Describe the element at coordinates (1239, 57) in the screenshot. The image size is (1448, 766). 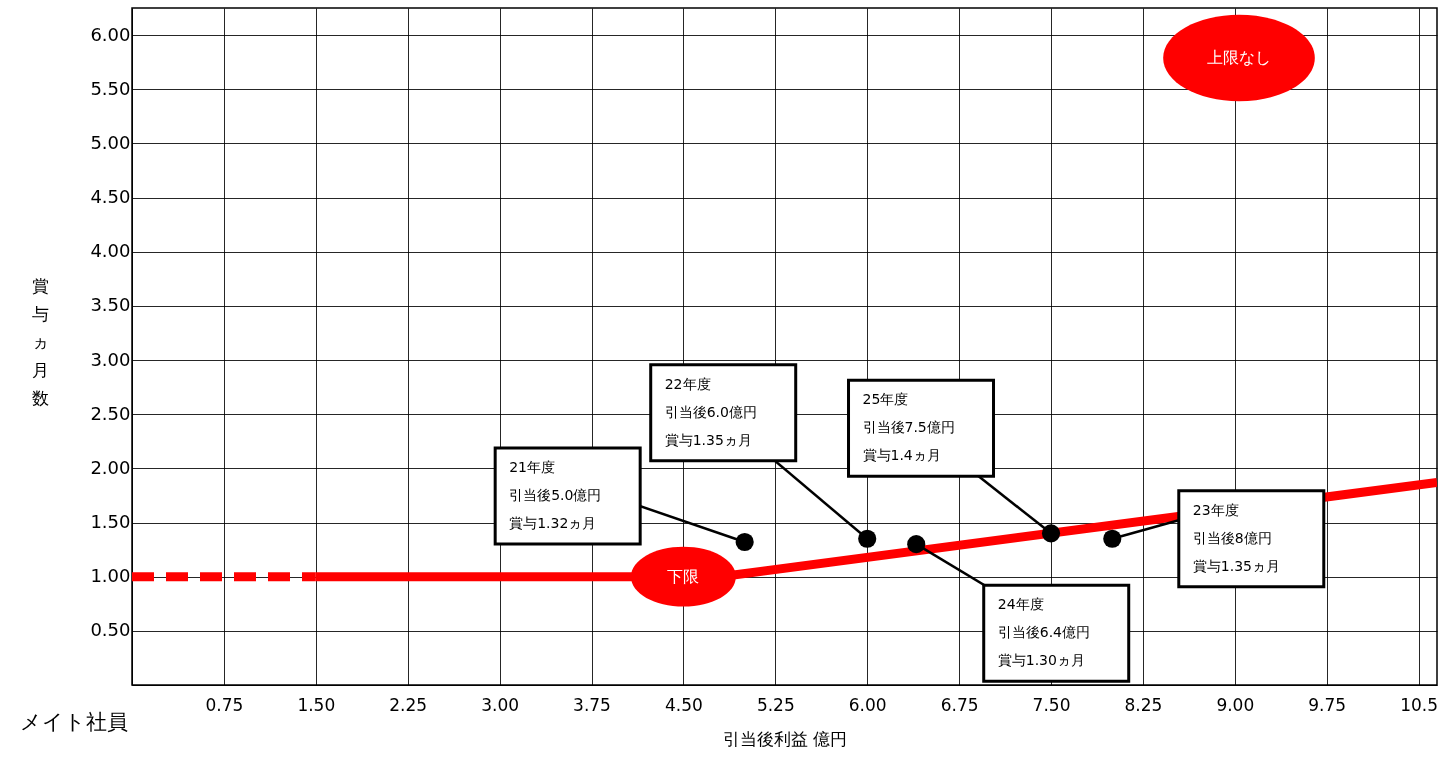
I see `annotation: 上限なし` at that location.